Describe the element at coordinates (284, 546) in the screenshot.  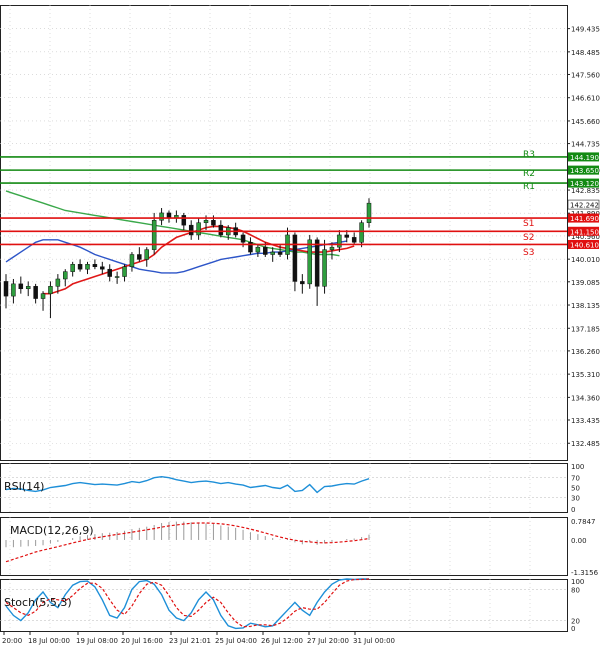
I see `macd-panel-frame` at that location.